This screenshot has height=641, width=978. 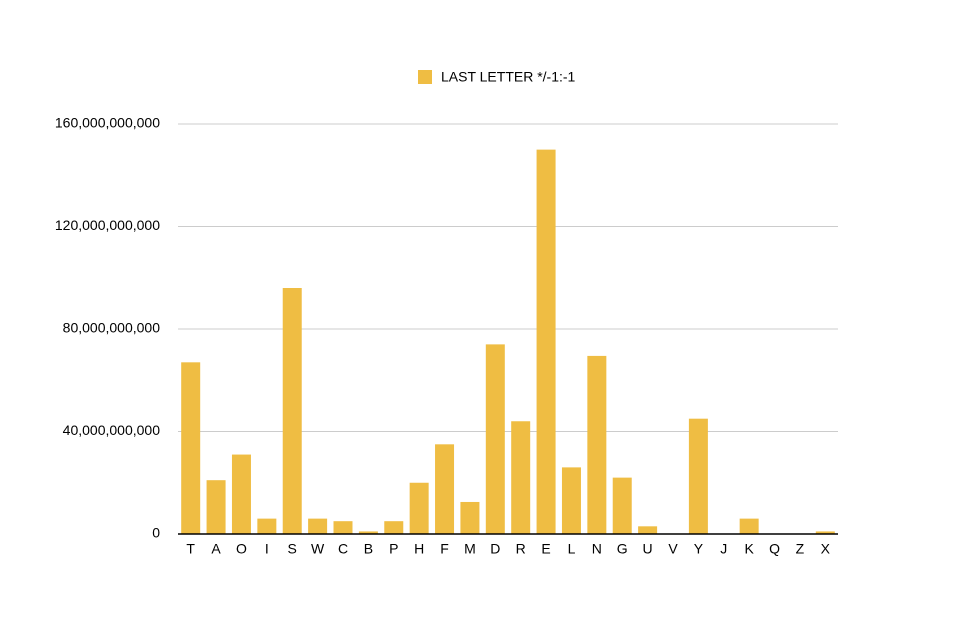 I want to click on x-tick-label: S, so click(x=292, y=549).